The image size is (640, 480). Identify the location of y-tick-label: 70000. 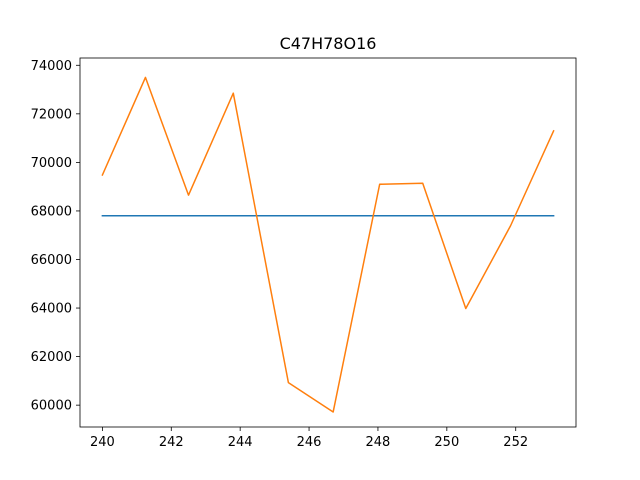
(51, 163).